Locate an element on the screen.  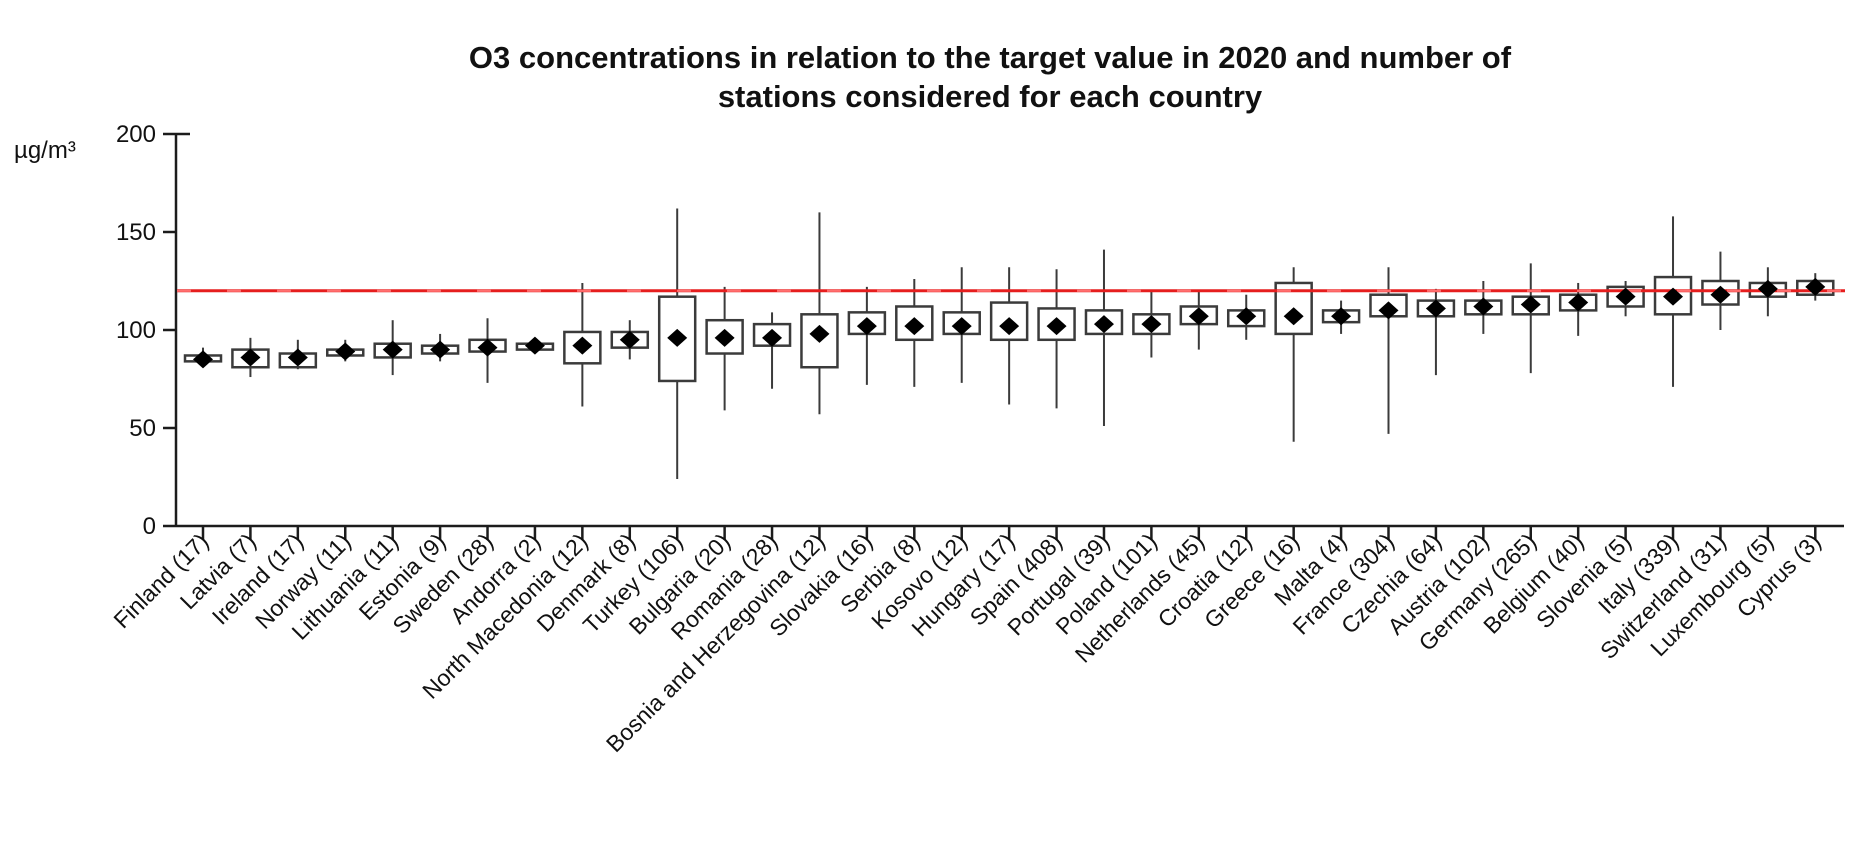
mean-marker-Cyprus is located at coordinates (1815, 286).